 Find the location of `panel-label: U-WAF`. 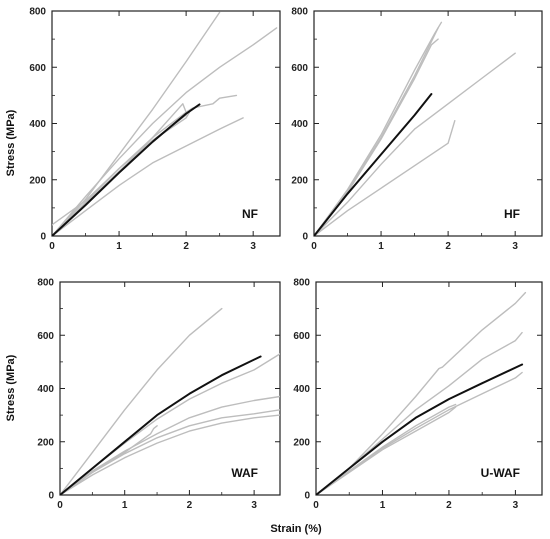

panel-label: U-WAF is located at coordinates (500, 473).